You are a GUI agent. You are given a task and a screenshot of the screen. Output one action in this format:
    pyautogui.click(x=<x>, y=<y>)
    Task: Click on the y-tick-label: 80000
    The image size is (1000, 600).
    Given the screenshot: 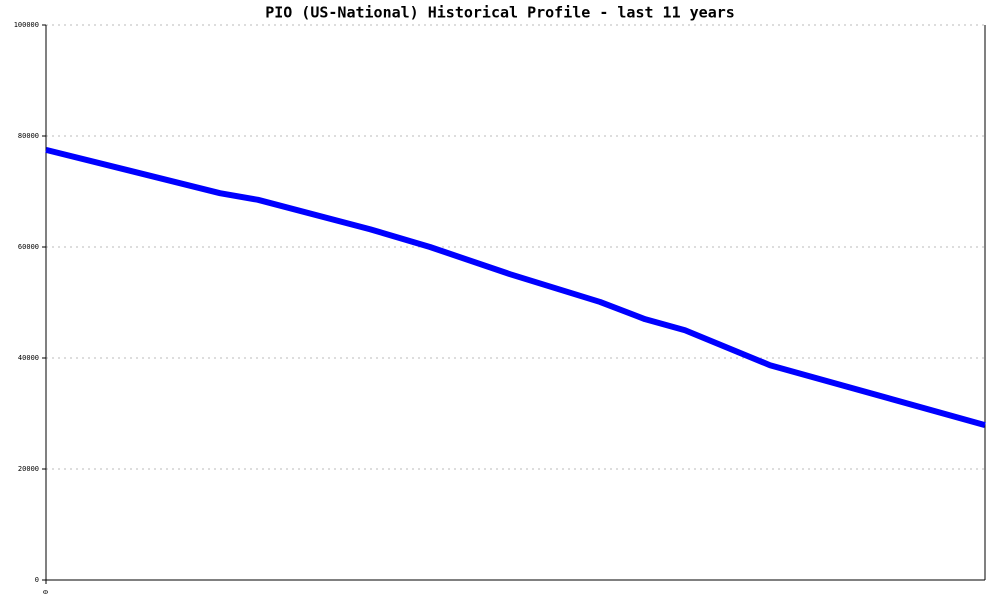 What is the action you would take?
    pyautogui.click(x=28, y=136)
    